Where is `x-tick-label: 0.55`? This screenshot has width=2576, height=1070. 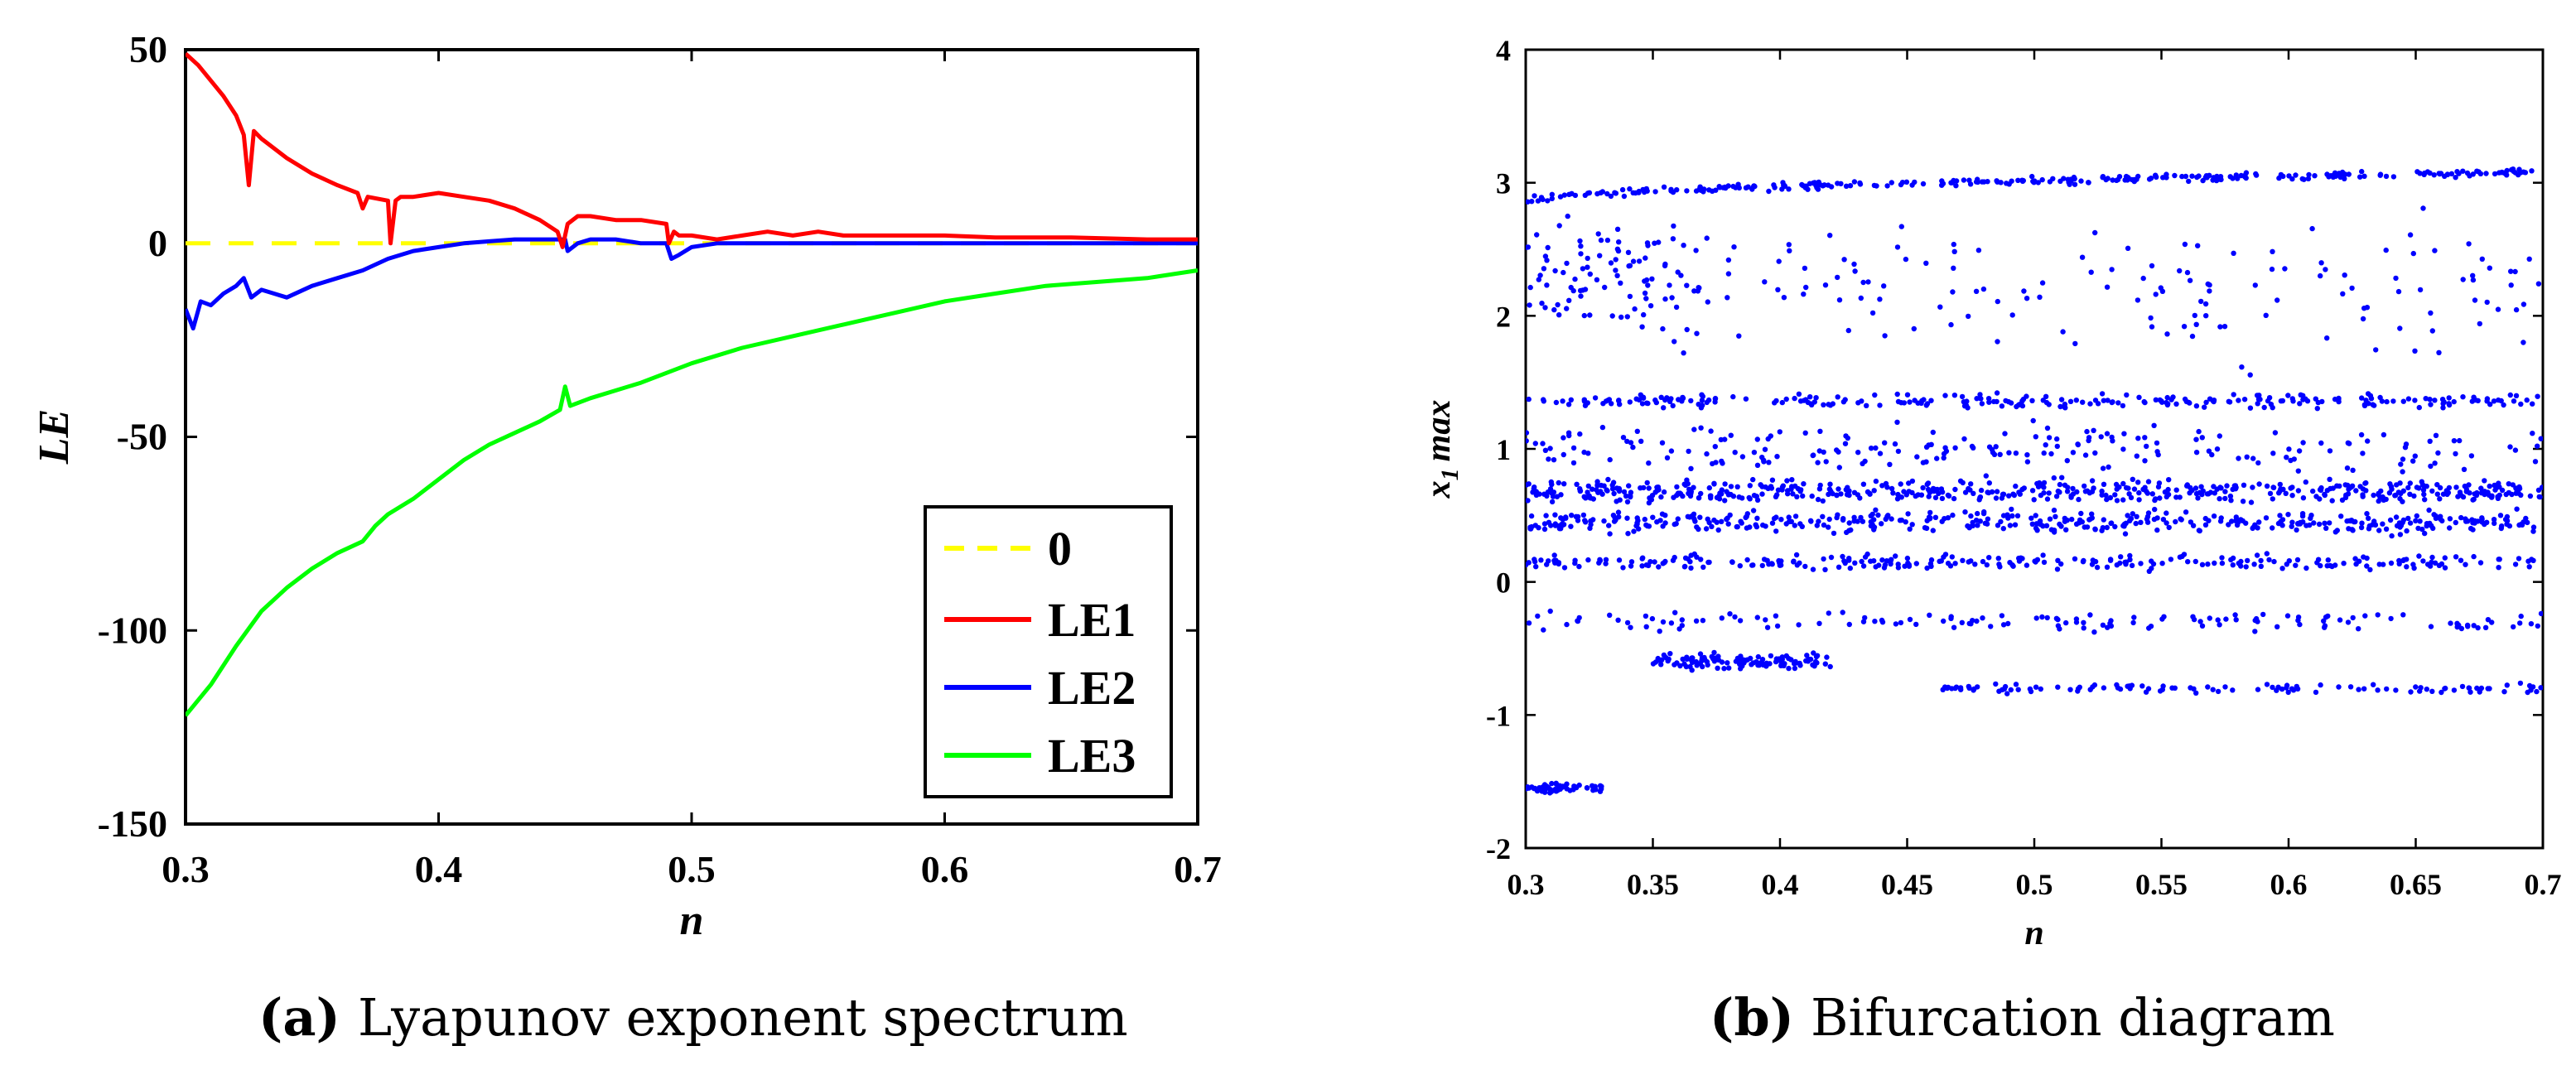 x-tick-label: 0.55 is located at coordinates (2161, 884).